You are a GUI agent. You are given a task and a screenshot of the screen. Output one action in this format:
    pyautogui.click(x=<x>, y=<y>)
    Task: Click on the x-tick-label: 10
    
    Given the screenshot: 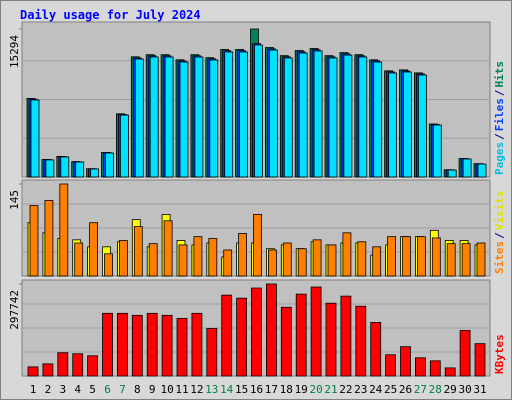 What is the action you would take?
    pyautogui.click(x=166, y=389)
    